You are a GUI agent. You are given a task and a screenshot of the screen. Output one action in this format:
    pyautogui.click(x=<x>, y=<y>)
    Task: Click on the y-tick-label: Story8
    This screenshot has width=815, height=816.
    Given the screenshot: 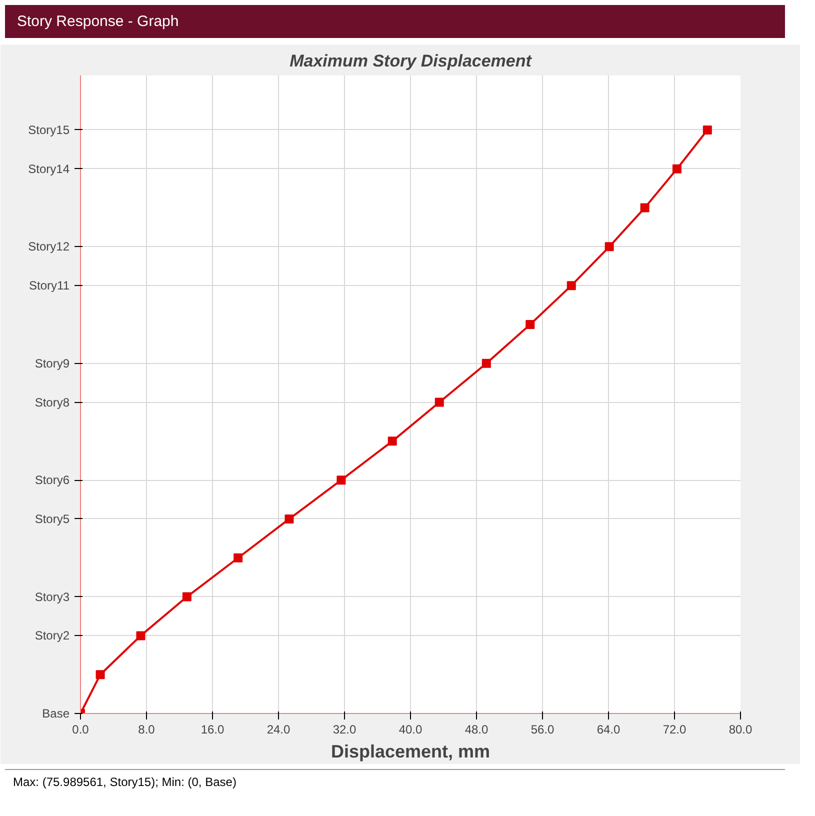 What is the action you would take?
    pyautogui.click(x=52, y=402)
    